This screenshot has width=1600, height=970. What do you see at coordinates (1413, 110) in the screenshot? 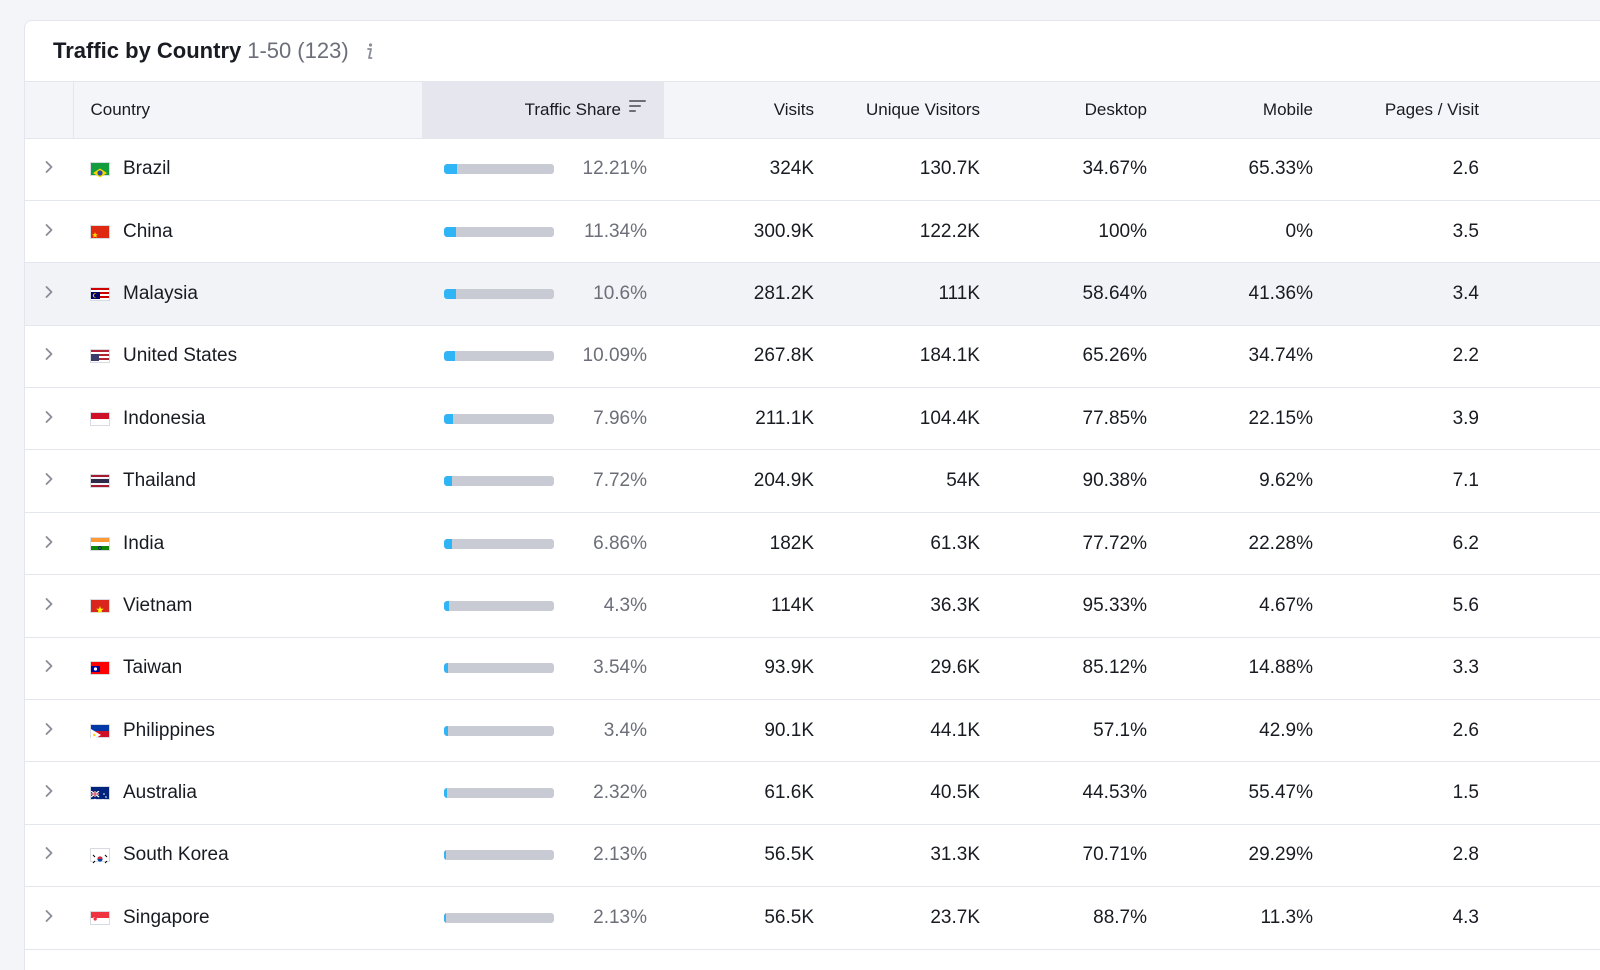
I see `column-header-pages-visit: Pages / Visit` at bounding box center [1413, 110].